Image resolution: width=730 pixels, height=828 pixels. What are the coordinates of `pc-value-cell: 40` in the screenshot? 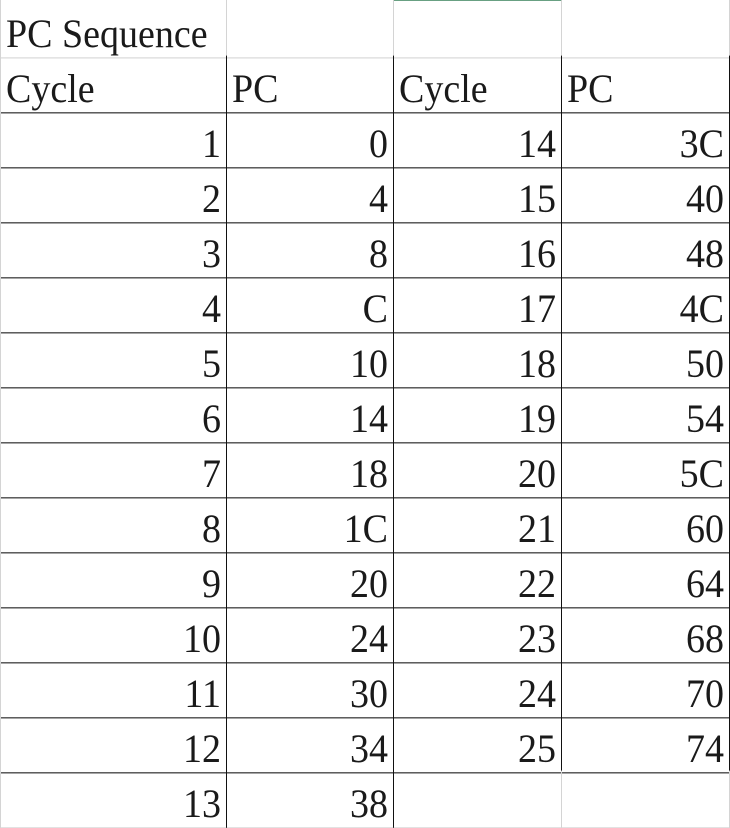 It's located at (646, 194).